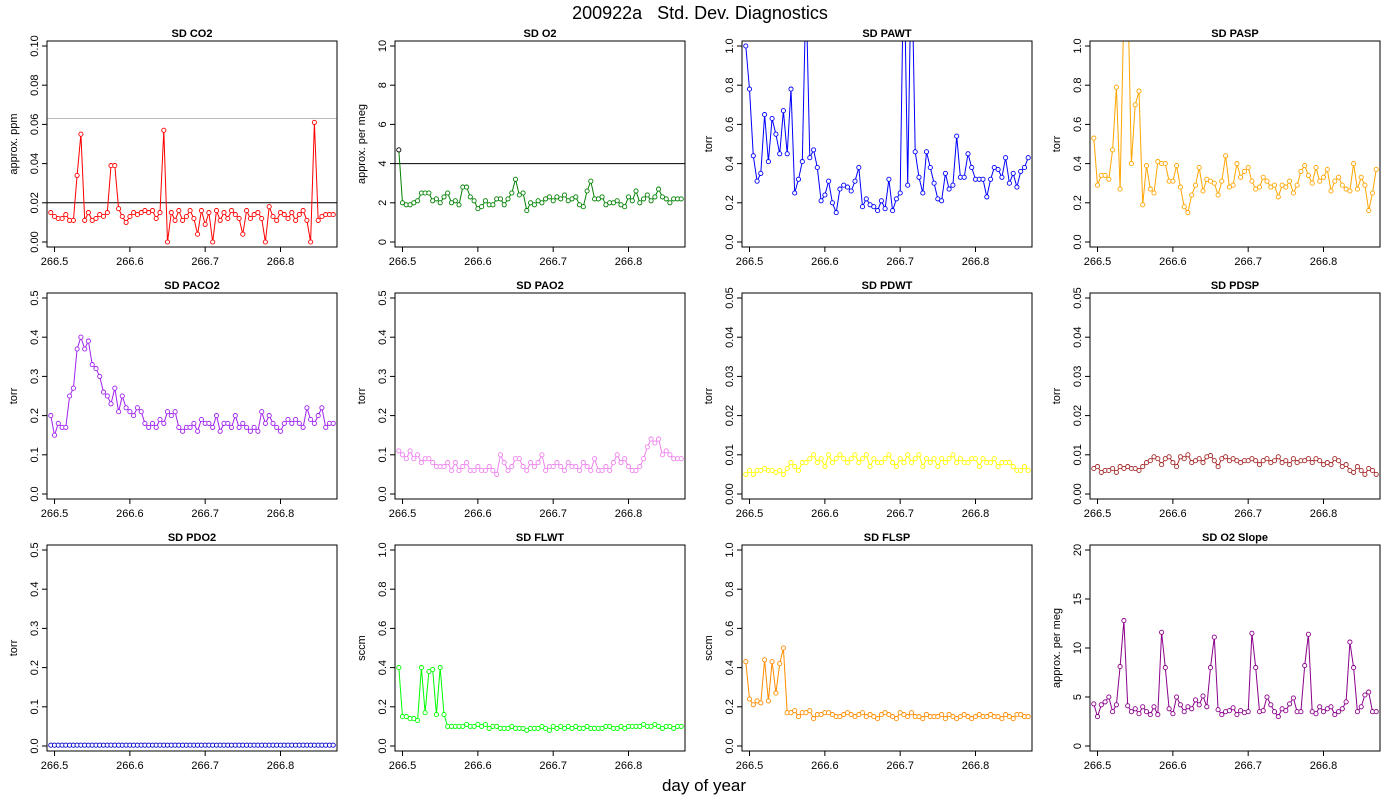  I want to click on x-tick-label: 266.5, so click(55, 766).